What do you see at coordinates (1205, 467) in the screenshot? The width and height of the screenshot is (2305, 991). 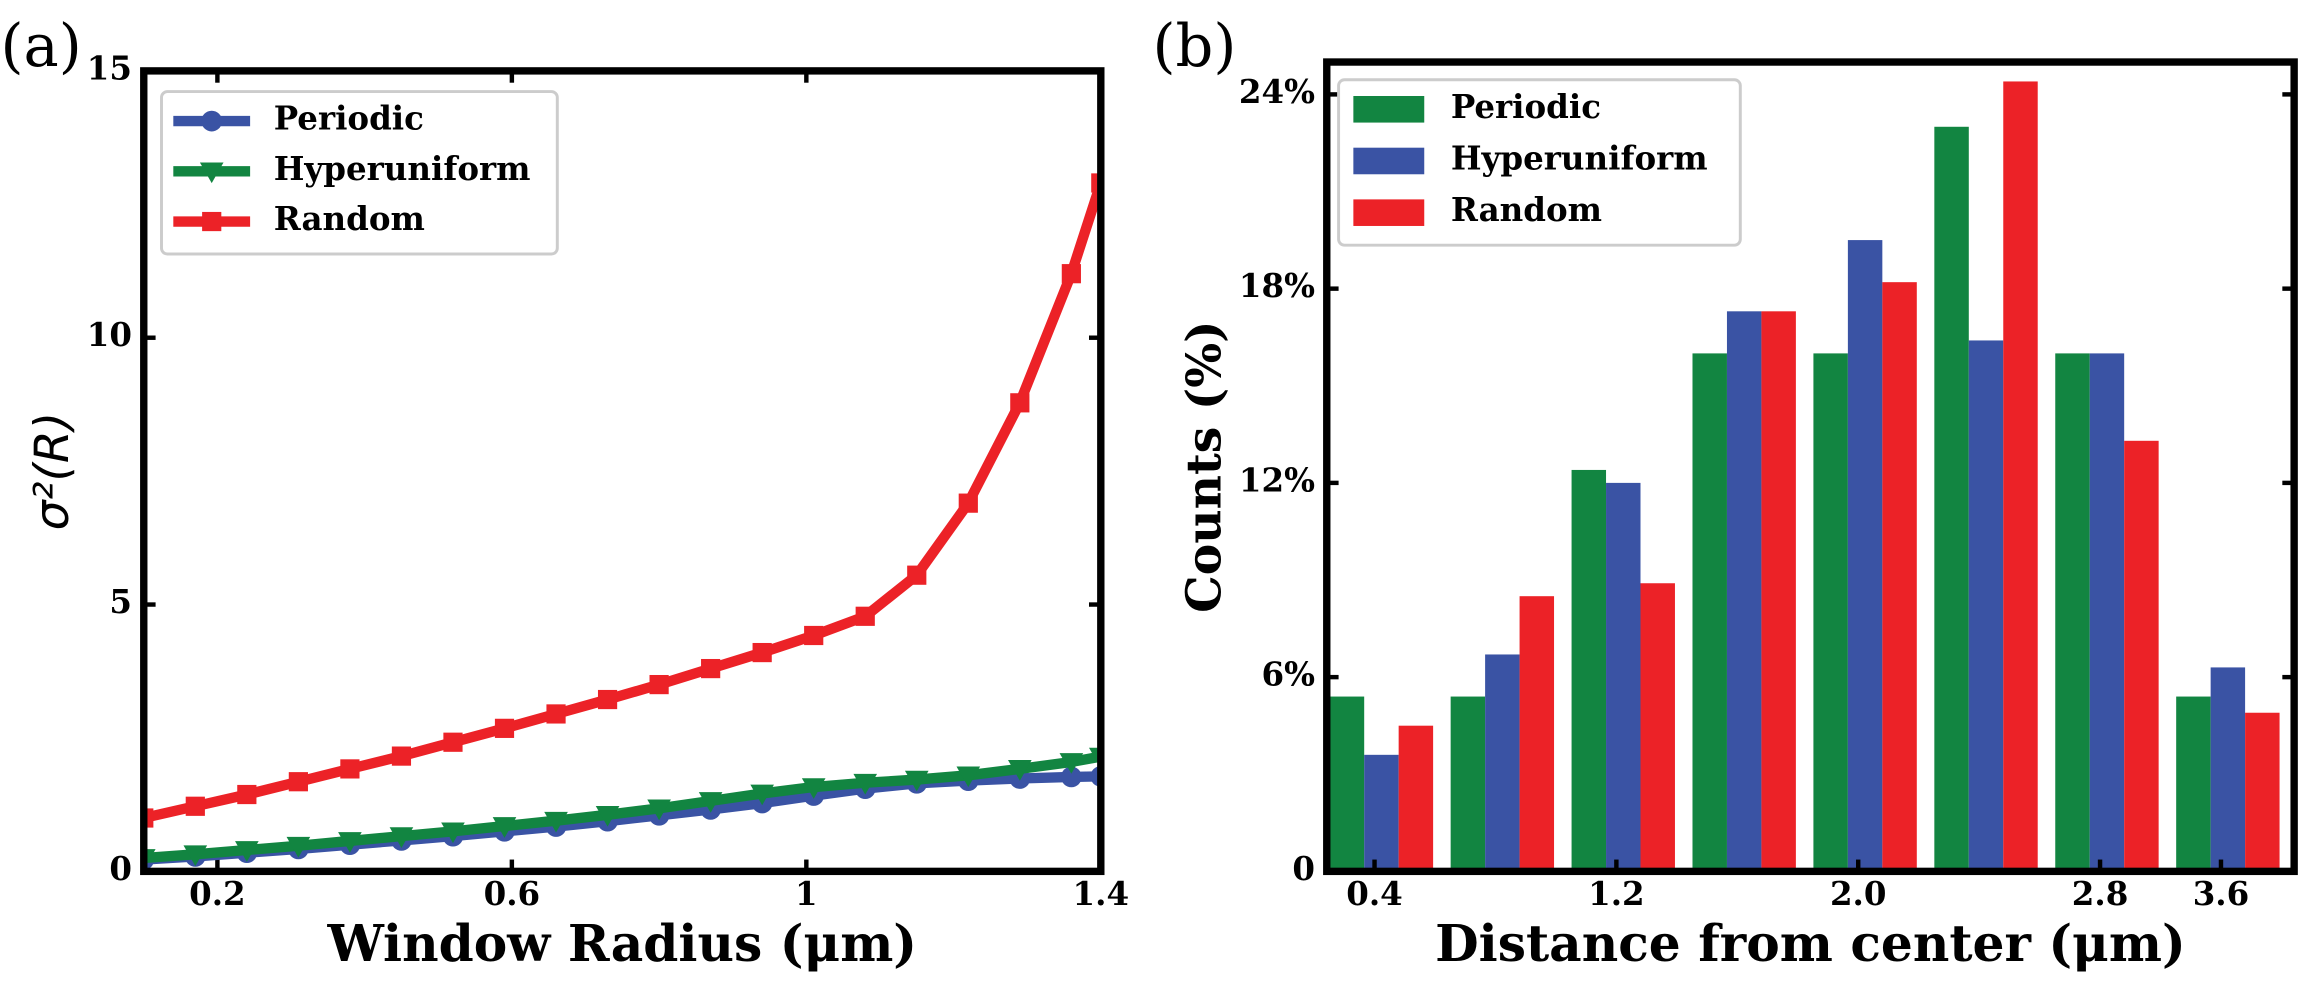 I see `y-axis-label: Counts (%)` at bounding box center [1205, 467].